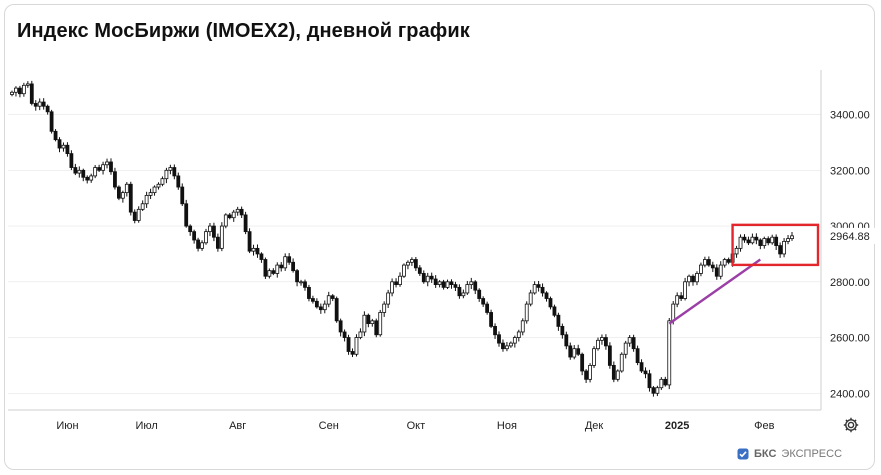 The width and height of the screenshot is (881, 475). Describe the element at coordinates (775, 245) in the screenshot. I see `highlight-box` at that location.